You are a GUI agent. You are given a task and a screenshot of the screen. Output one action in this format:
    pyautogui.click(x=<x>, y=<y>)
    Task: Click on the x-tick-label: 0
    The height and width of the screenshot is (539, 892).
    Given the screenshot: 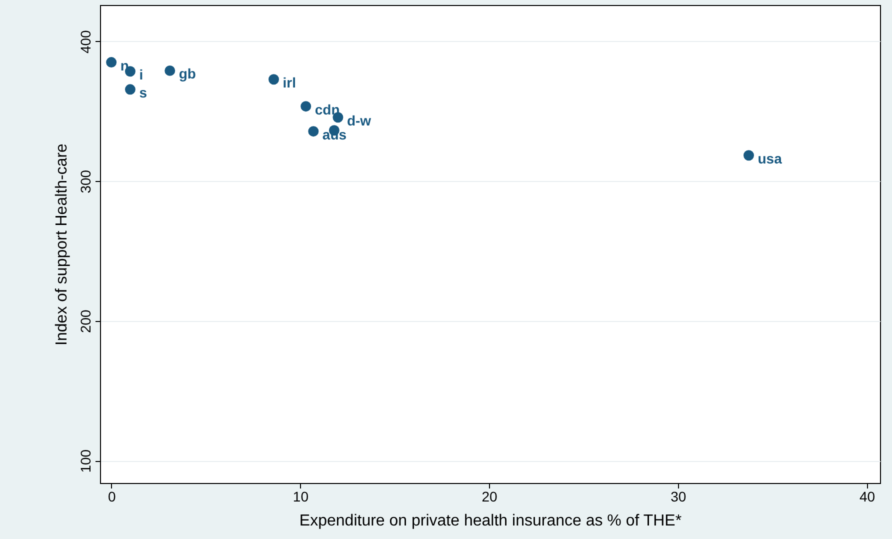 What is the action you would take?
    pyautogui.click(x=112, y=496)
    